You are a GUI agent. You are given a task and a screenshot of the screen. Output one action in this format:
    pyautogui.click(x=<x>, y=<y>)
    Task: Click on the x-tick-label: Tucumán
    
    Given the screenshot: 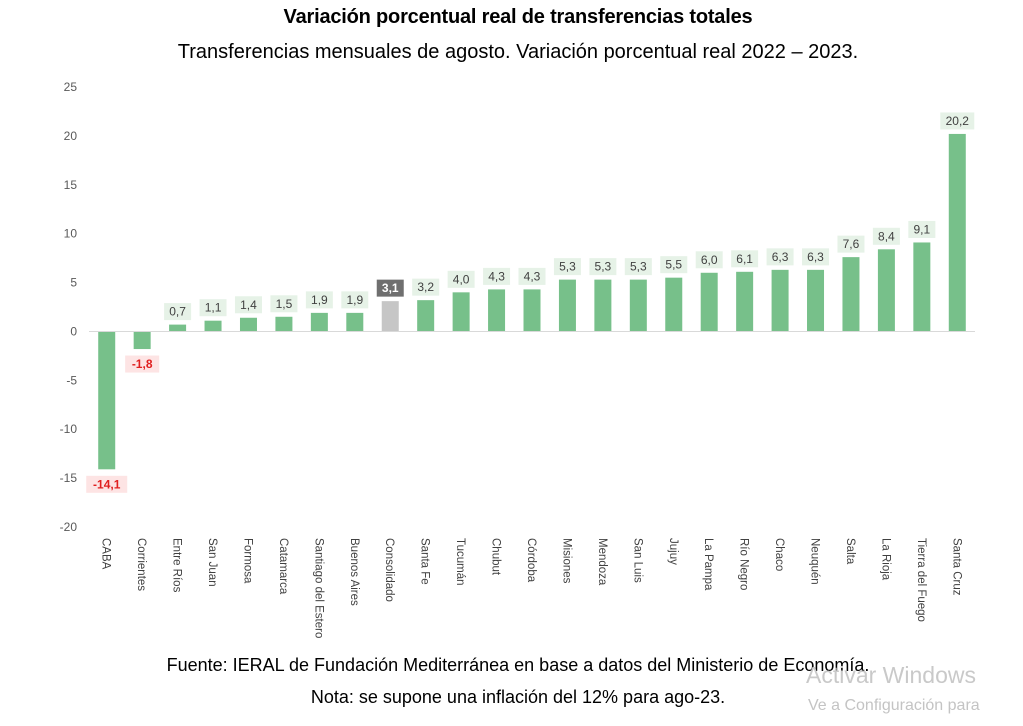 What is the action you would take?
    pyautogui.click(x=460, y=562)
    